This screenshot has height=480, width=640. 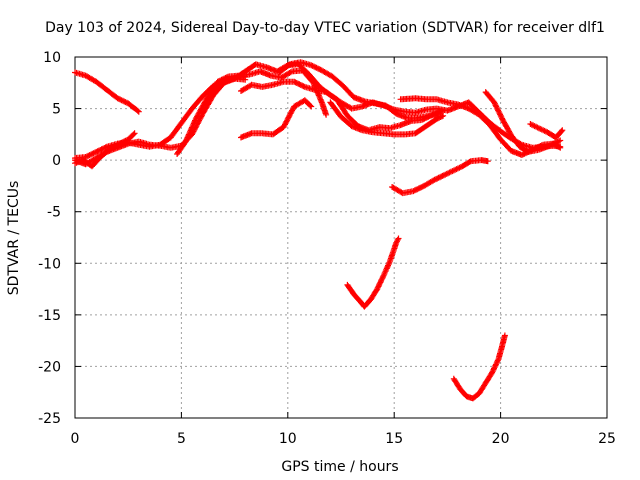 What do you see at coordinates (56, 110) in the screenshot?
I see `y-tick-label: 5` at bounding box center [56, 110].